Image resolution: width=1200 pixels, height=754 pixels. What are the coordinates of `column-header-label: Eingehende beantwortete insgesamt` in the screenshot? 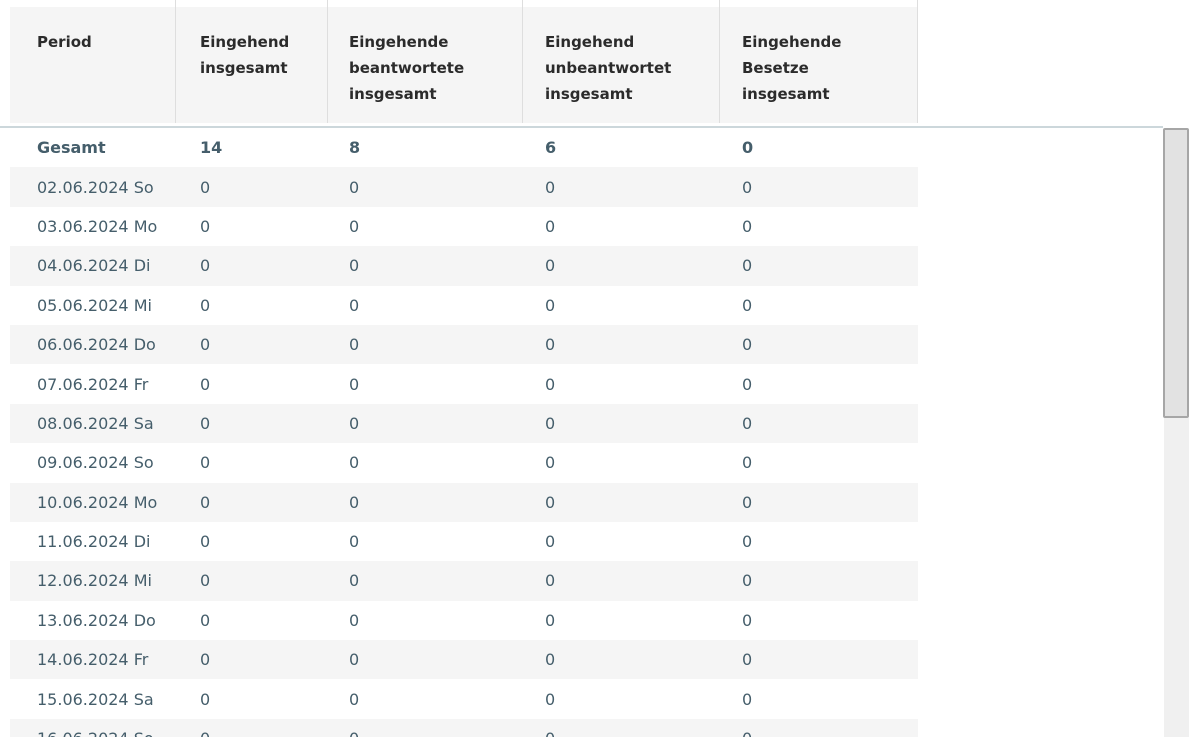 It's located at (407, 68).